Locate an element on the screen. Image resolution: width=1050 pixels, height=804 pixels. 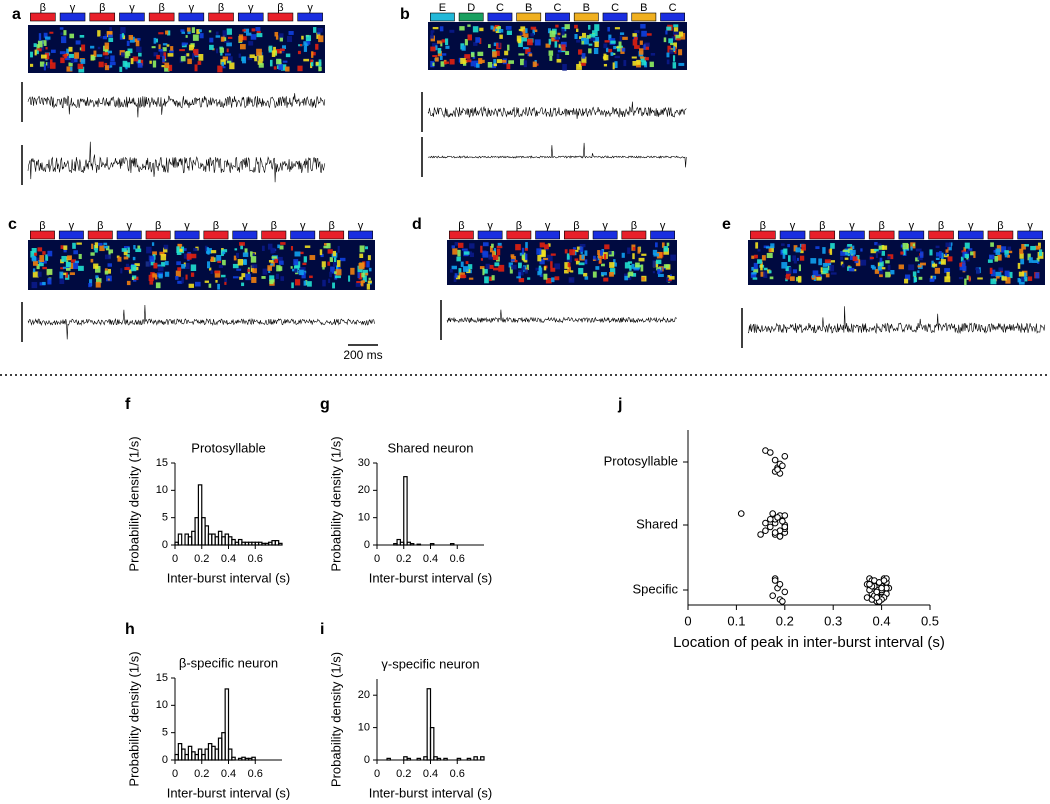
y-tick-label: 5 is located at coordinates (165, 518).